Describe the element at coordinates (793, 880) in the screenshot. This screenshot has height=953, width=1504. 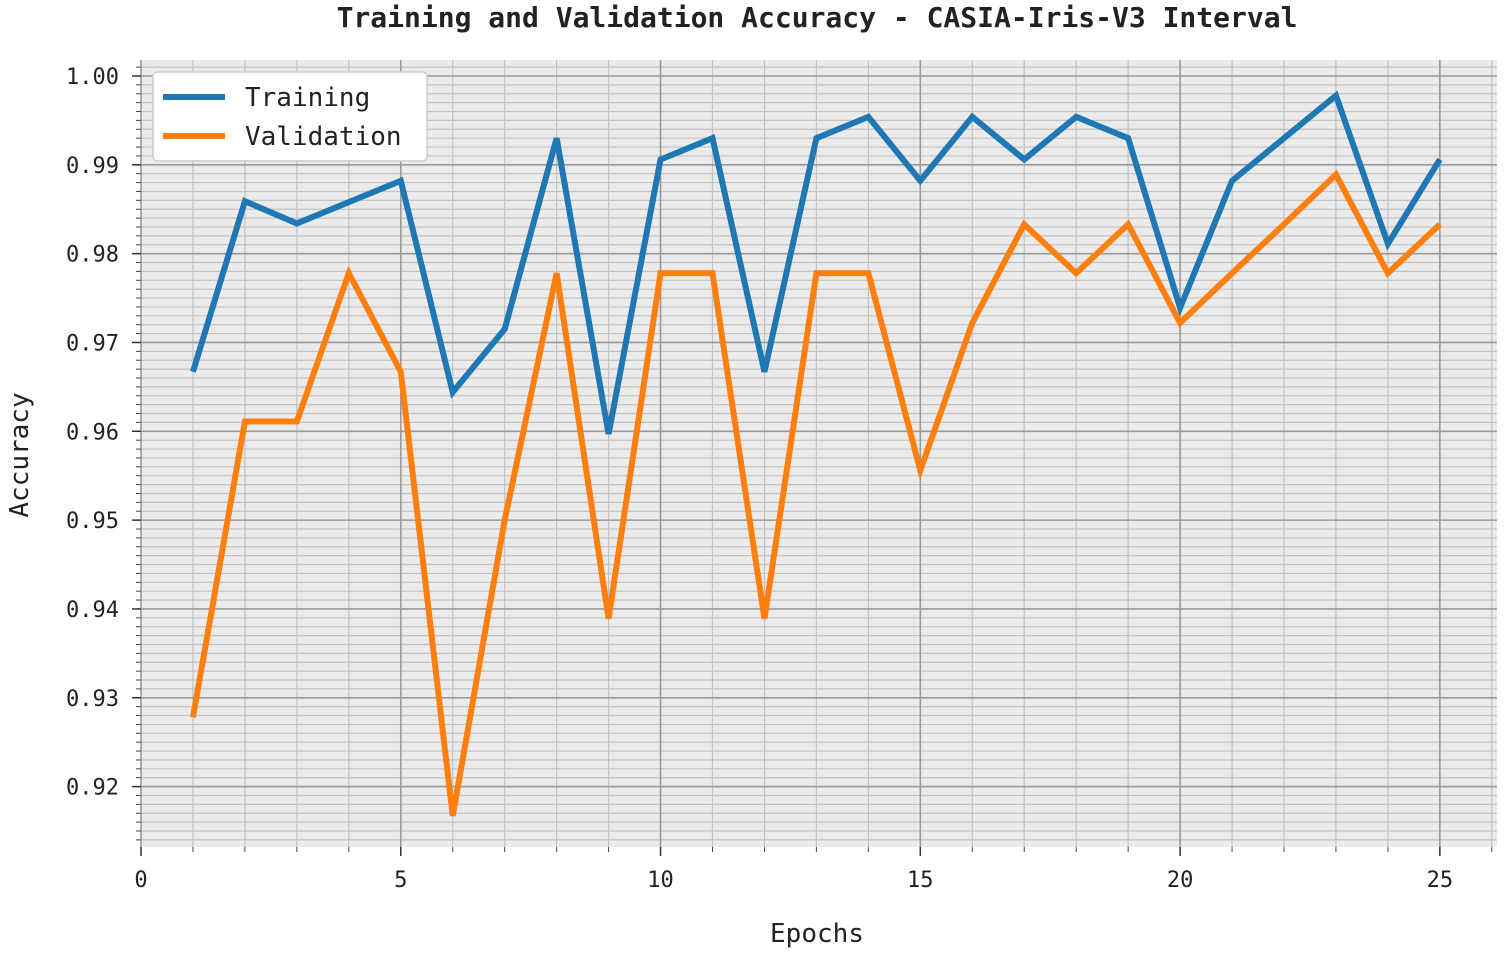
I see `x-tick-labels: 0 5 10 15 20 25` at that location.